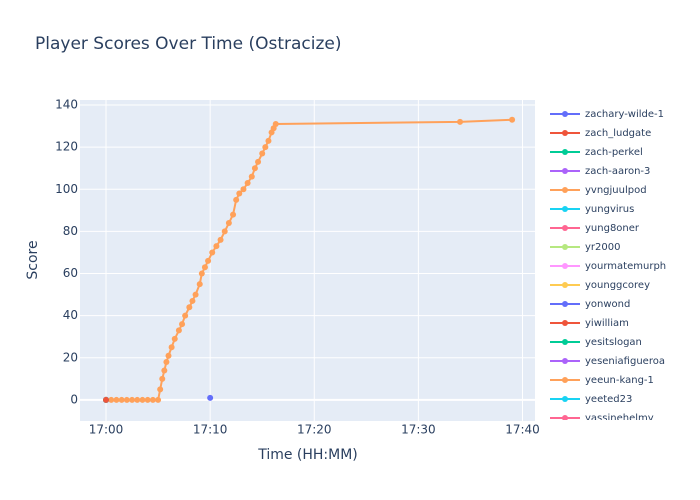 This screenshot has width=700, height=500. I want to click on y-tick-label: 40, so click(70, 315).